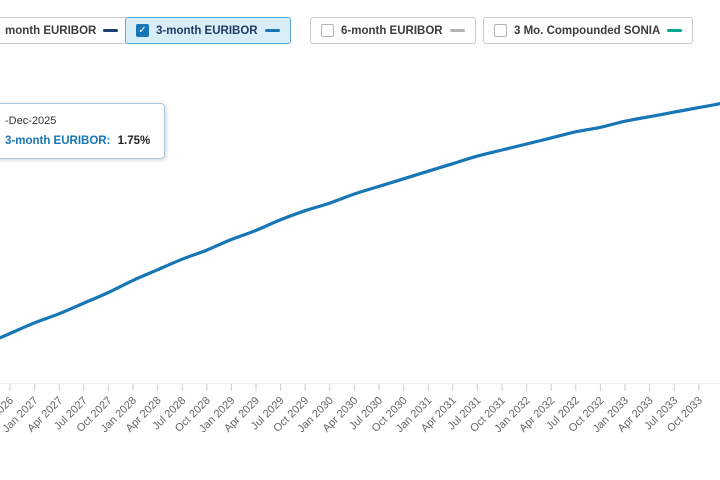  I want to click on legend-label: 3-month EURIBOR, so click(207, 30).